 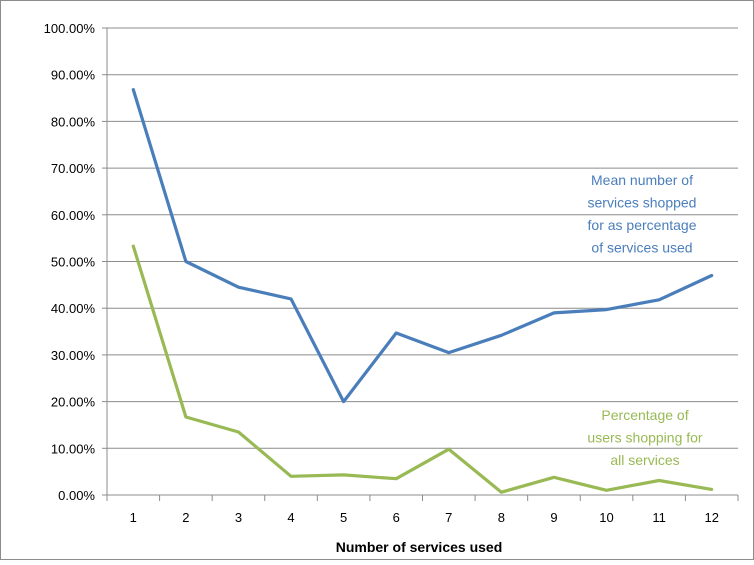 I want to click on x-tick-label: 8, so click(x=501, y=517).